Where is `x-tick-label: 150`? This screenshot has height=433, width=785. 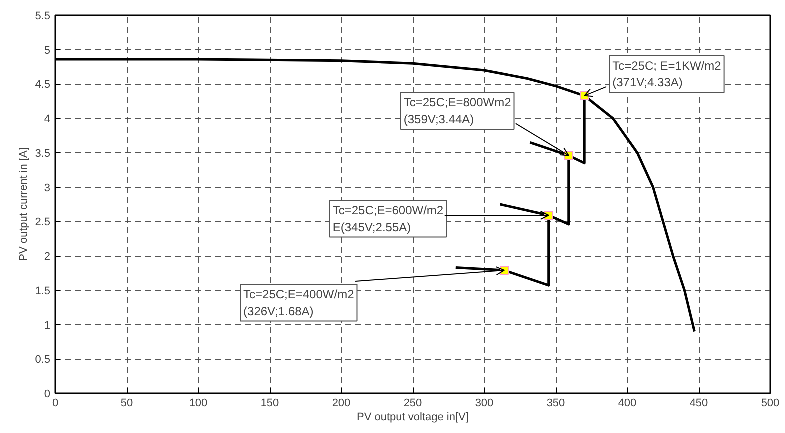
x-tick-label: 150 is located at coordinates (270, 404).